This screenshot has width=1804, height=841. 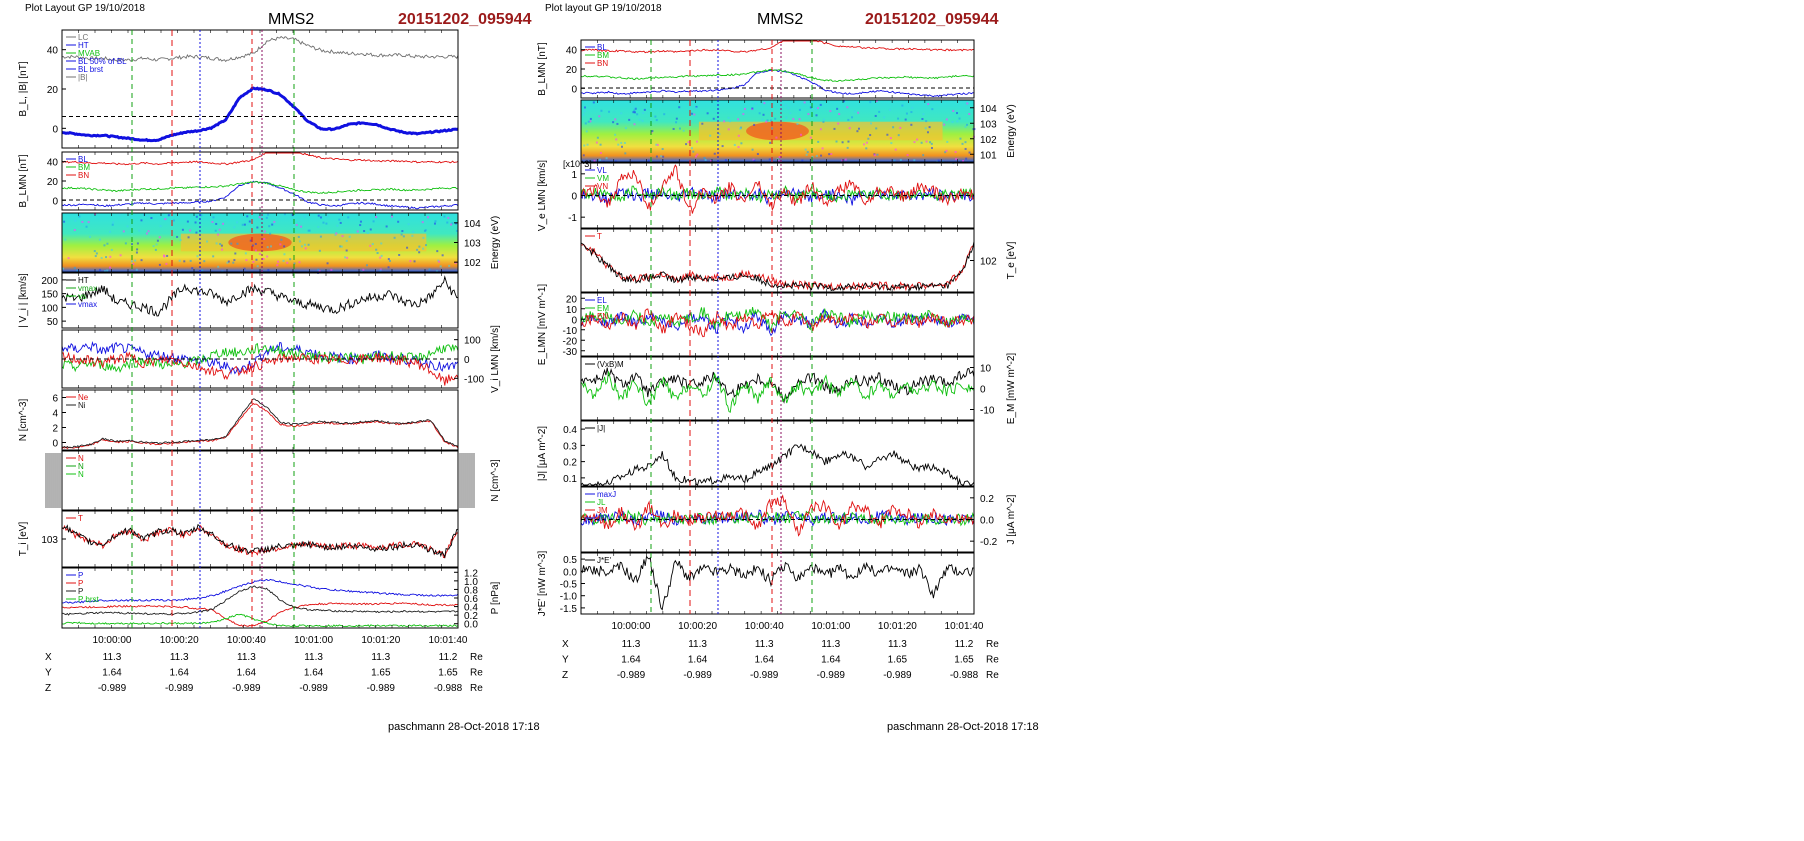 What do you see at coordinates (780, 19) in the screenshot?
I see `right-spacecraft: MMS2` at bounding box center [780, 19].